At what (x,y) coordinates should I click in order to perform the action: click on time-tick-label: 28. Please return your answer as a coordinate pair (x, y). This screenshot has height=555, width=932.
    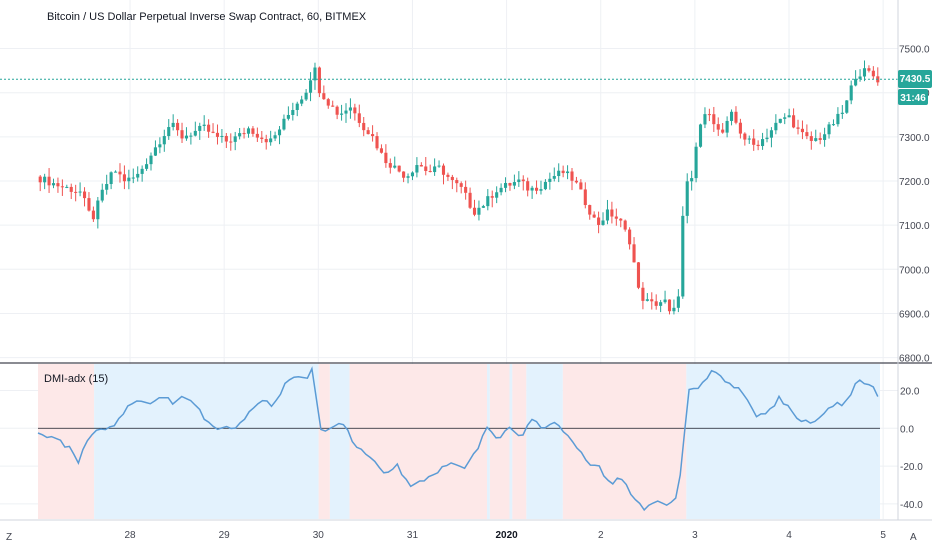
    Looking at the image, I should click on (130, 535).